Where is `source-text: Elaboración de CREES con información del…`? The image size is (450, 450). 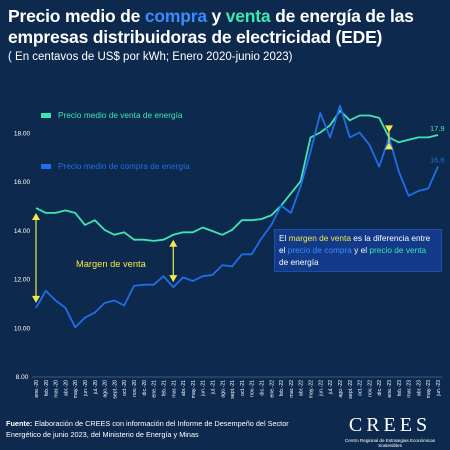
source-text: Elaboración de CREES con información del… is located at coordinates (147, 429).